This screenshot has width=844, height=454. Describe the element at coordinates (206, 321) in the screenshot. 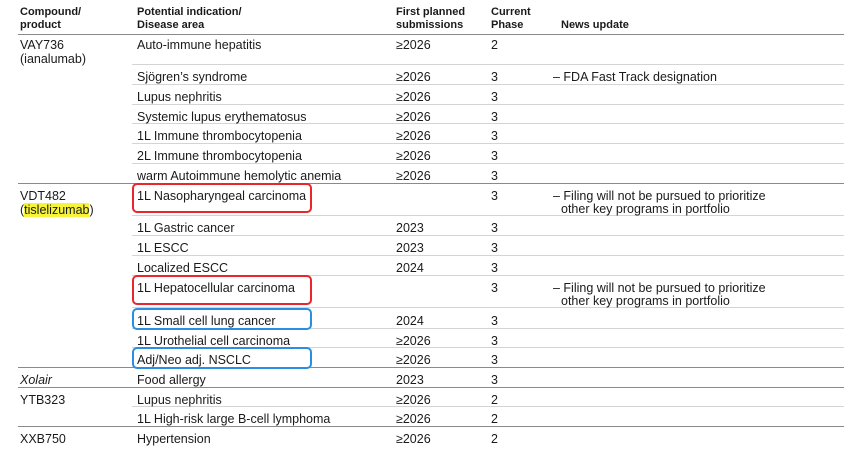

I see `indication: 1L Small cell lung cancer` at that location.